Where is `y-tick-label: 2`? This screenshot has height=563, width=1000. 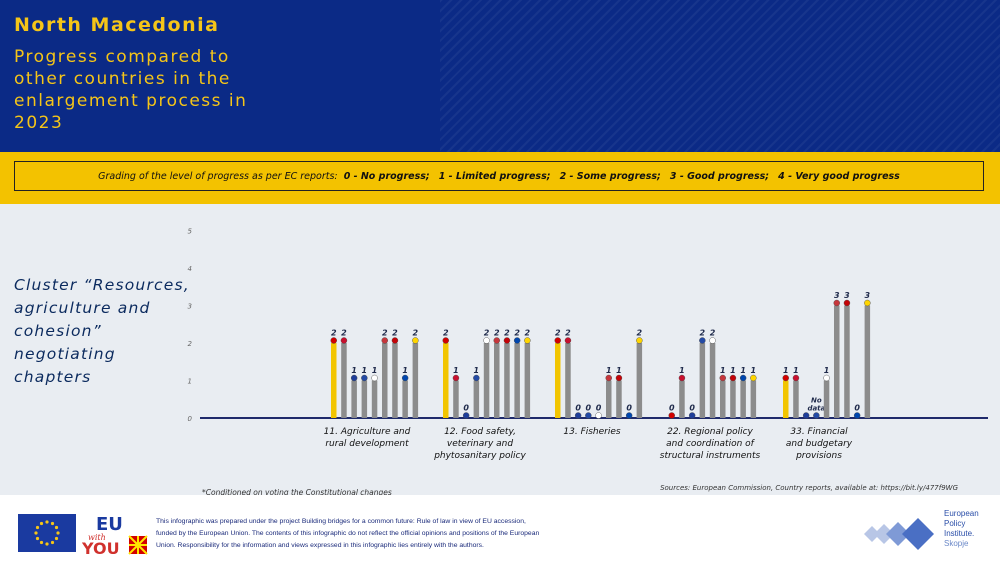 y-tick-label: 2 is located at coordinates (190, 344).